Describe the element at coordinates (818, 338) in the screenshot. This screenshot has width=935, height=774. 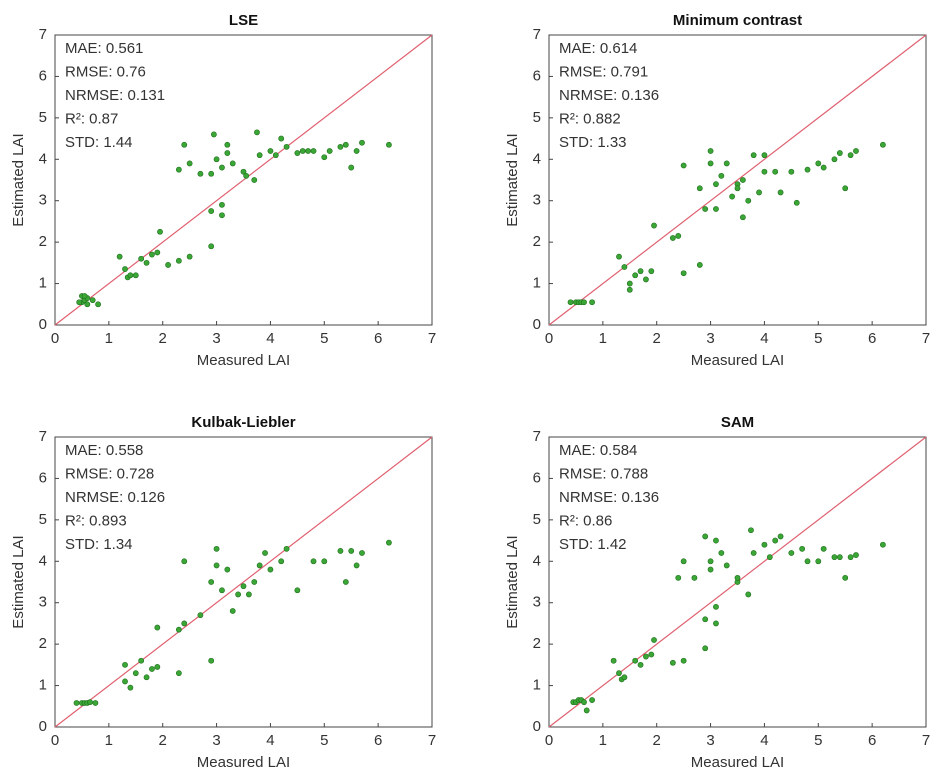
I see `x-tick-label: 5` at that location.